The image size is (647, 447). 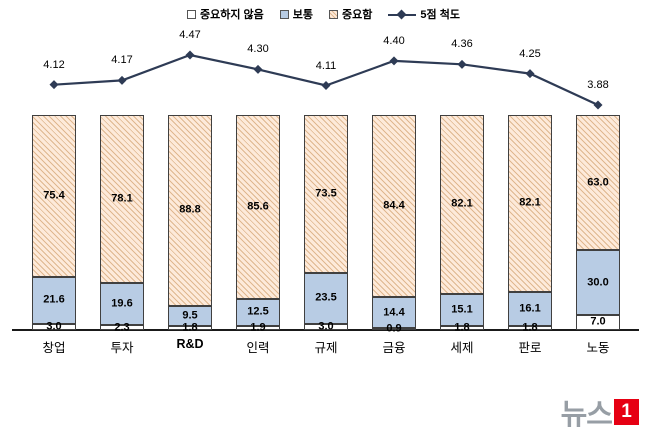 What do you see at coordinates (626, 412) in the screenshot?
I see `watermark-badge: 1` at bounding box center [626, 412].